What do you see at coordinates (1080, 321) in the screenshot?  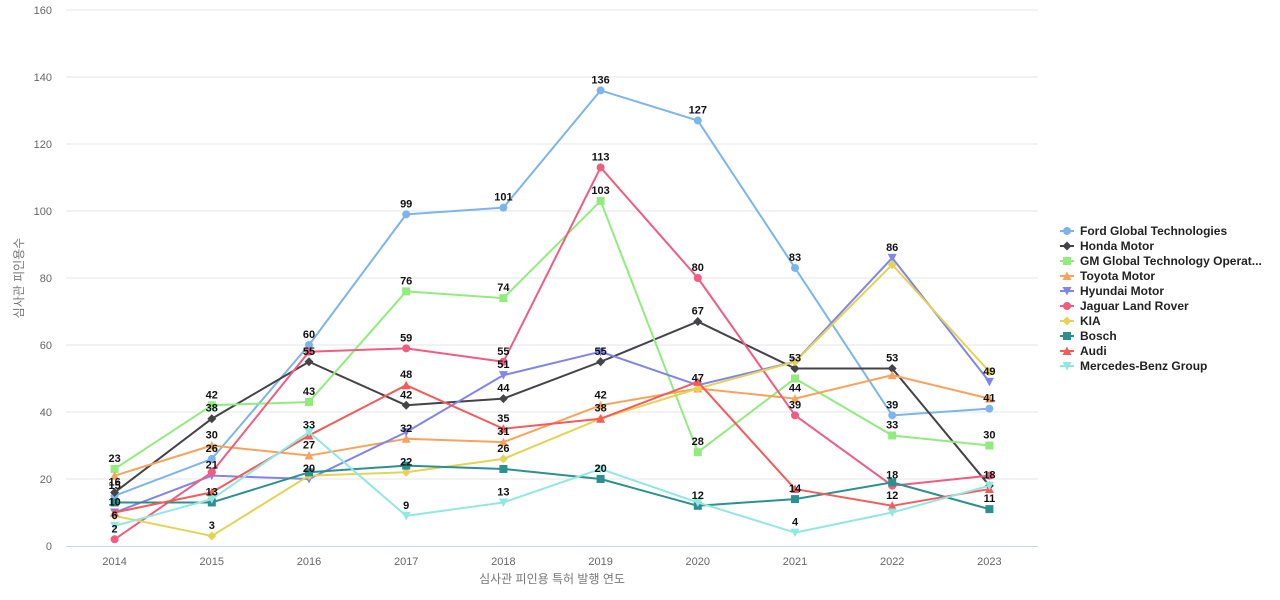 I see `legend-item: KIA` at bounding box center [1080, 321].